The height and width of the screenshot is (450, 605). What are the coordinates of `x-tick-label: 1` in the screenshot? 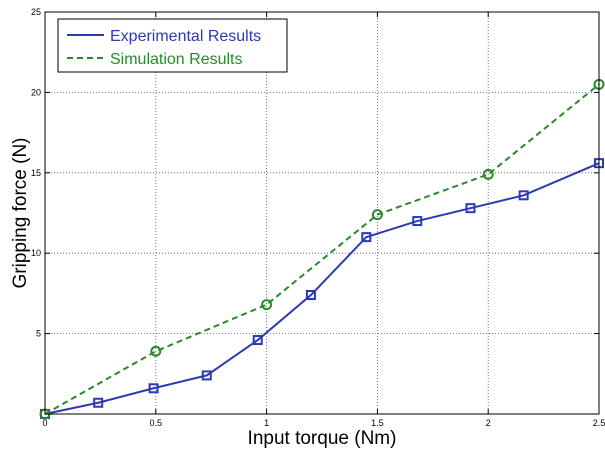 It's located at (266, 423).